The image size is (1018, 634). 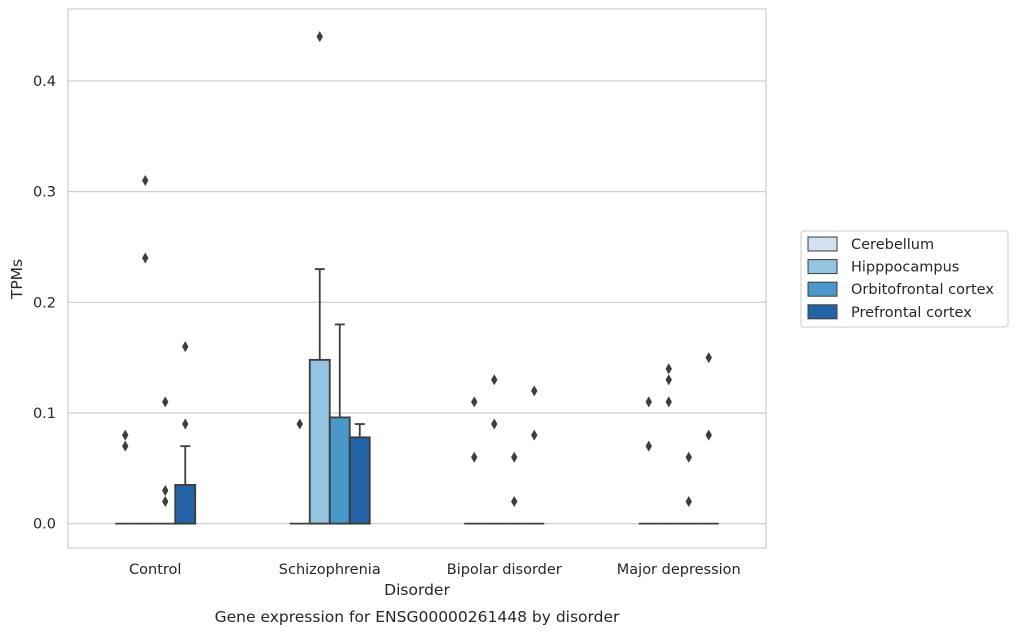 I want to click on y-tick-label: 0.1, so click(x=44, y=414).